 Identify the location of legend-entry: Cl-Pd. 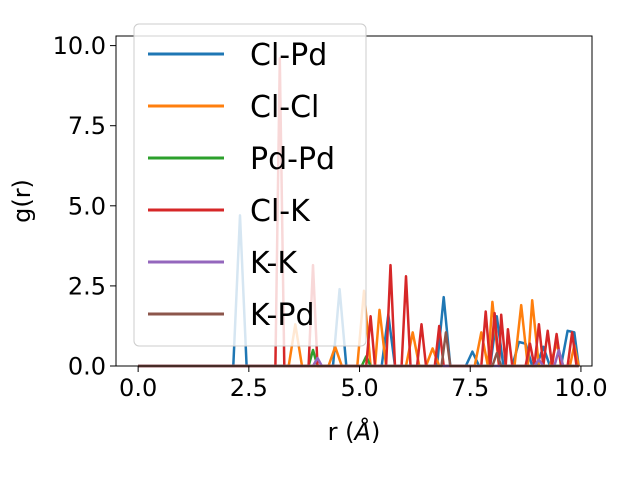
(237, 55).